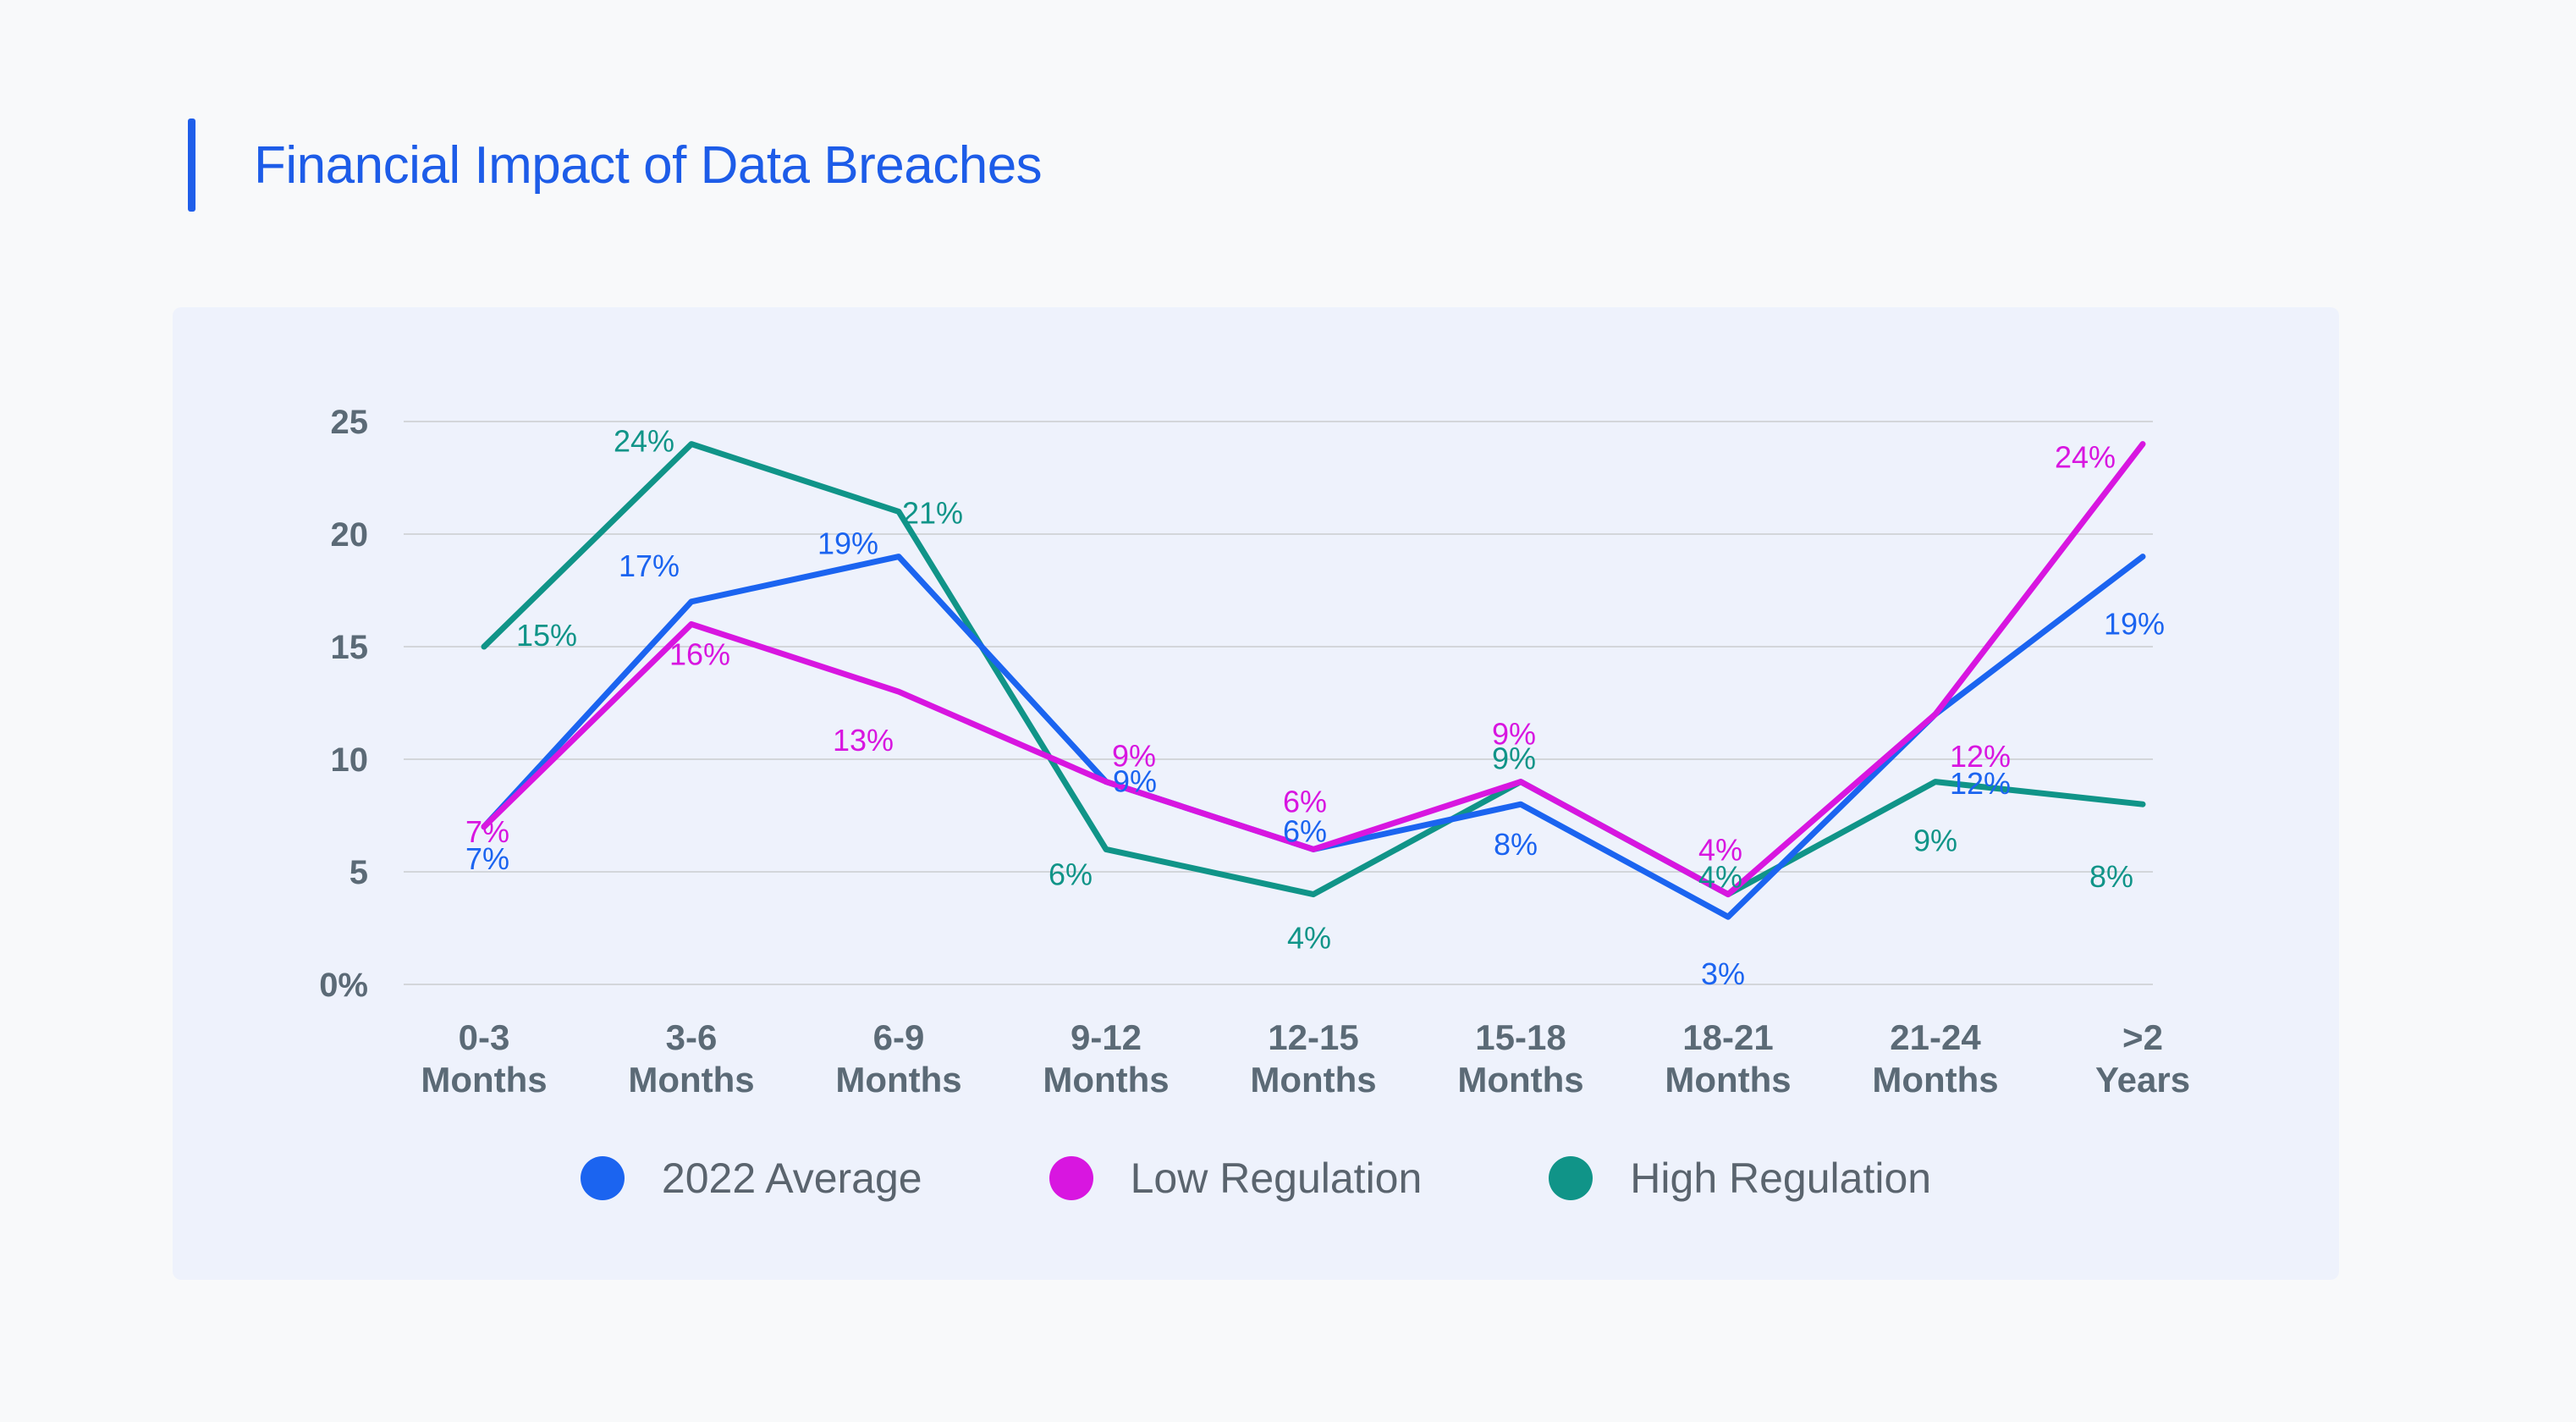 This screenshot has height=1422, width=2576. I want to click on data-label: 15%, so click(546, 635).